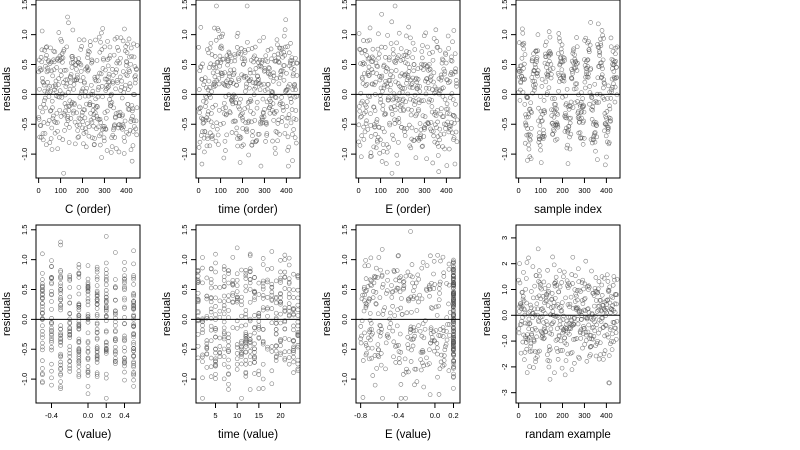 This screenshot has height=450, width=800. I want to click on x-tick-label: 300, so click(104, 190).